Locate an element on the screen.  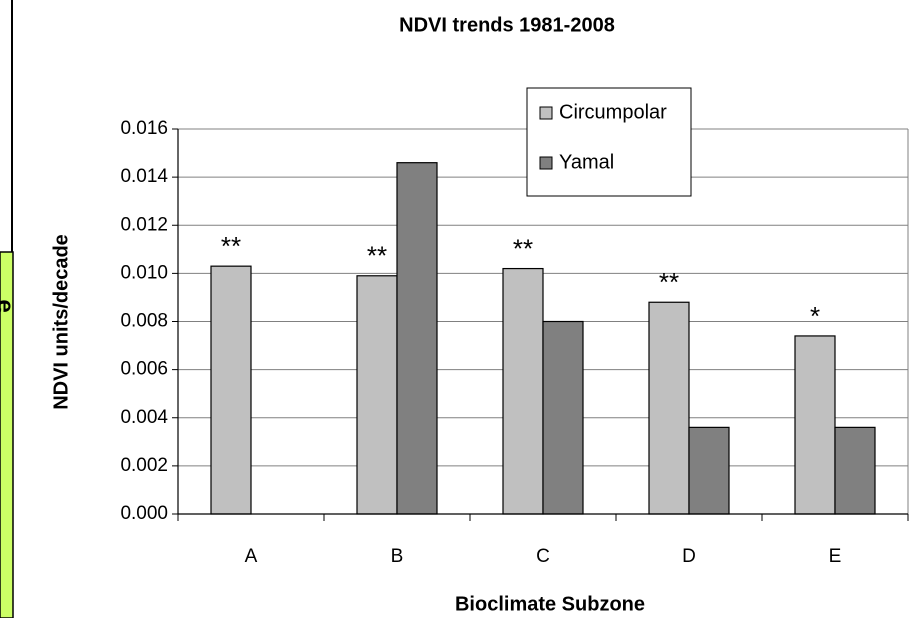
x-tick-label: D is located at coordinates (689, 556).